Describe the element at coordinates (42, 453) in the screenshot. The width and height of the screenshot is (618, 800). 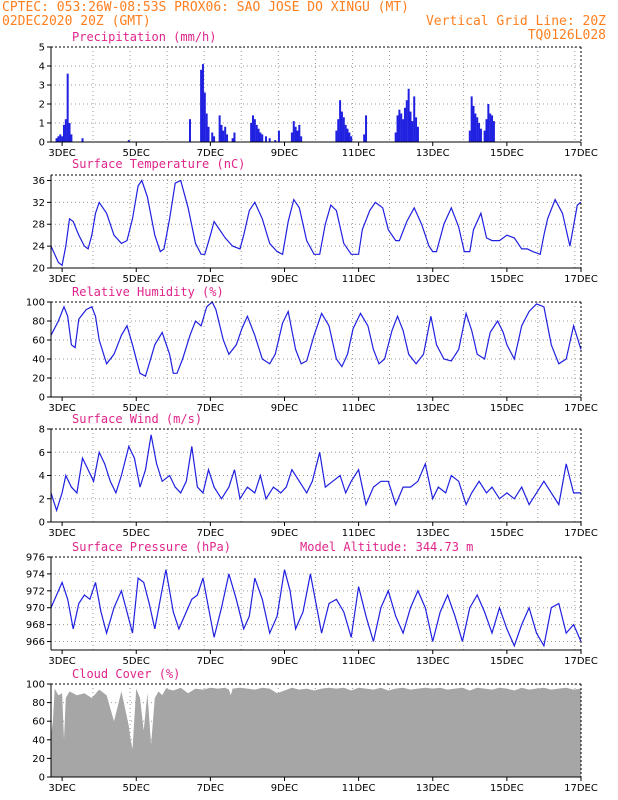
I see `y-tick-label: 6` at that location.